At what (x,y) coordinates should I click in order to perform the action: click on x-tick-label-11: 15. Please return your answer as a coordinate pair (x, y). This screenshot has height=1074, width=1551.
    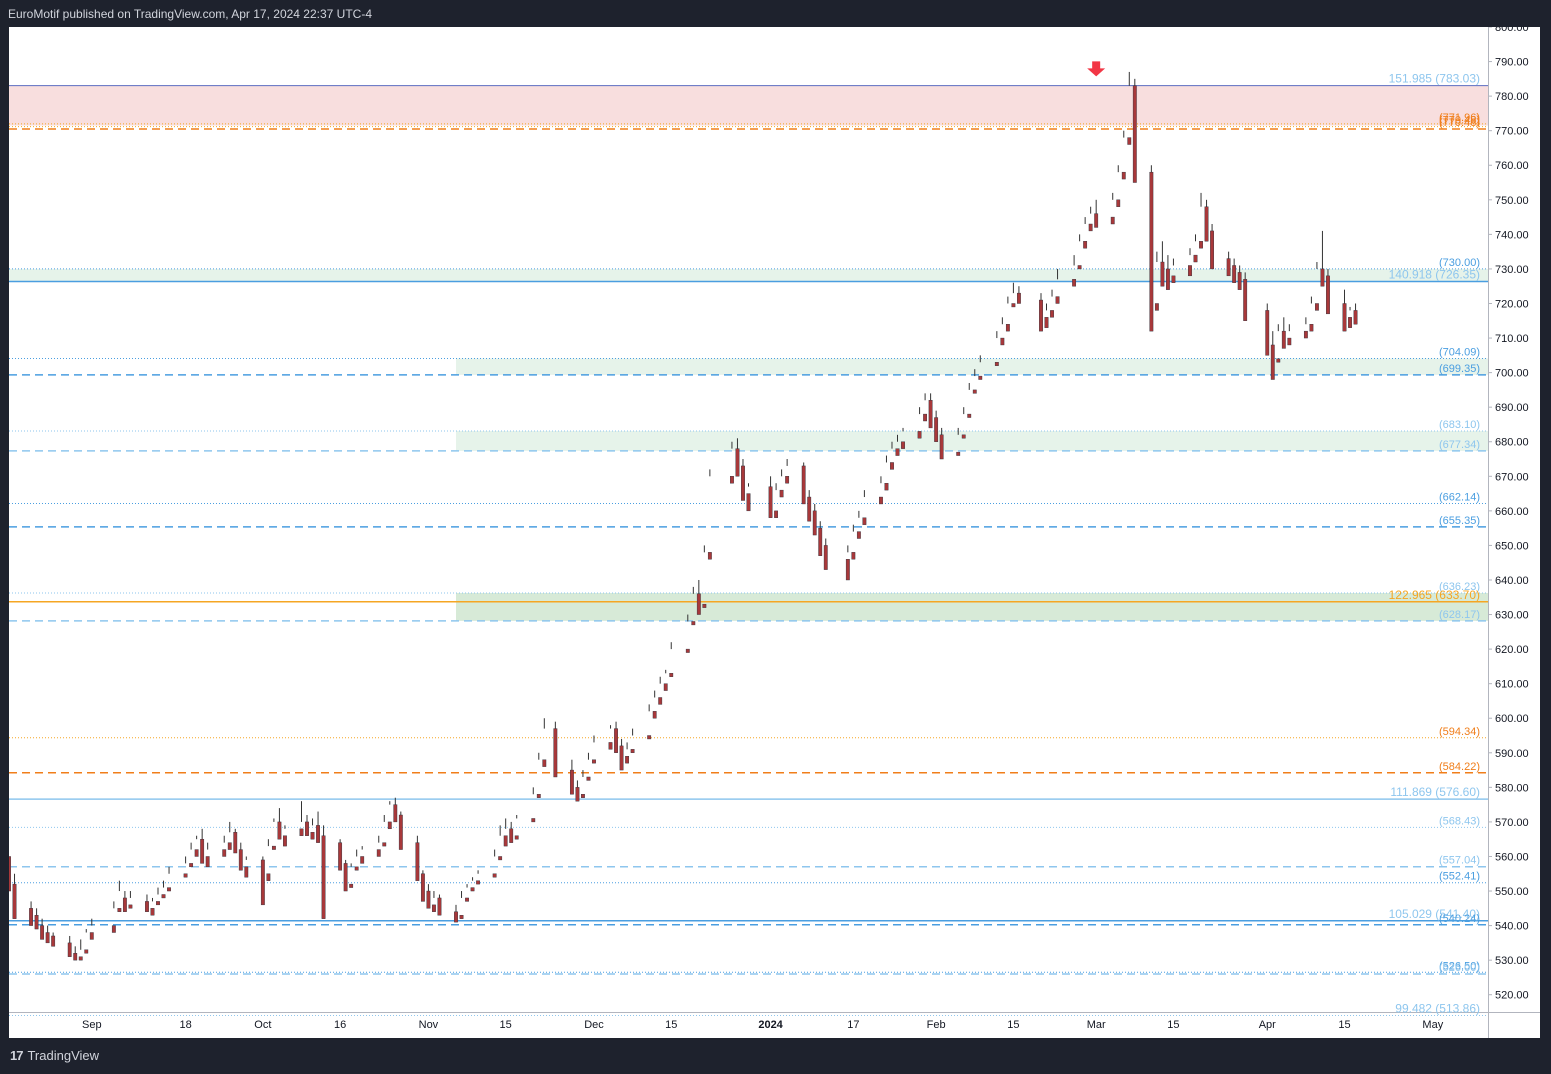
    Looking at the image, I should click on (1013, 1025).